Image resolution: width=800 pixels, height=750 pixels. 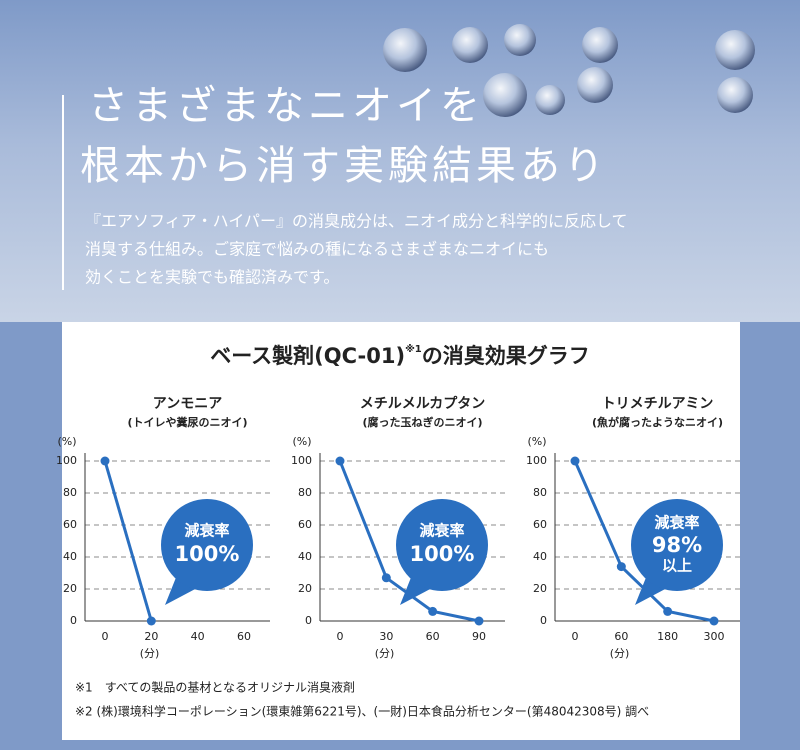 I want to click on accent-line, so click(x=63, y=192).